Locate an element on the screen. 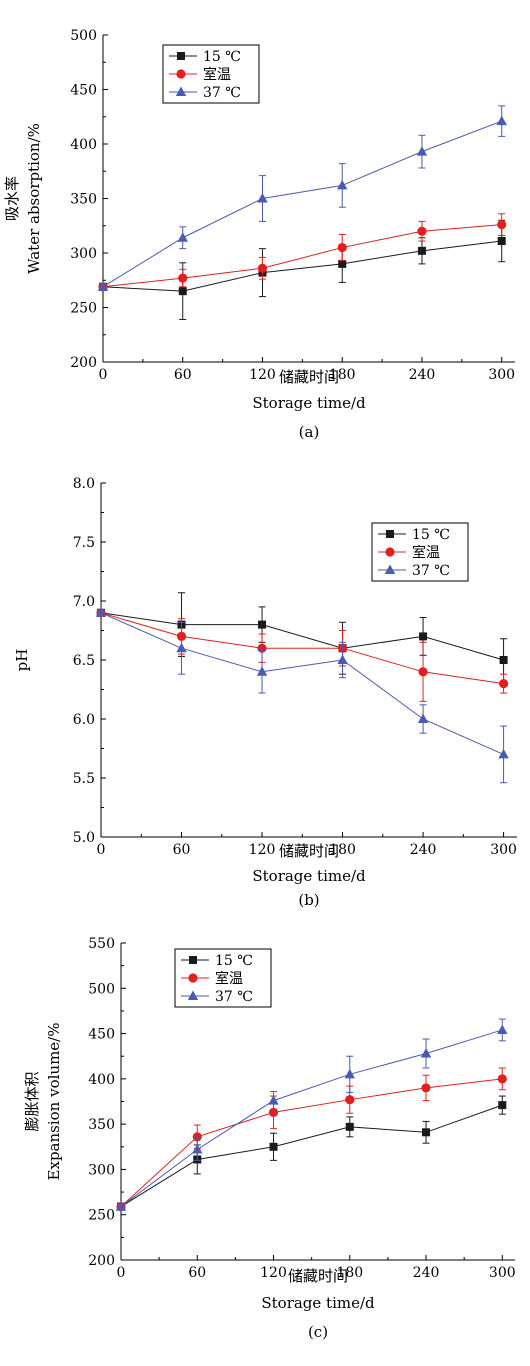 This screenshot has width=530, height=1366. y-tick-label: 6.0 is located at coordinates (84, 720).